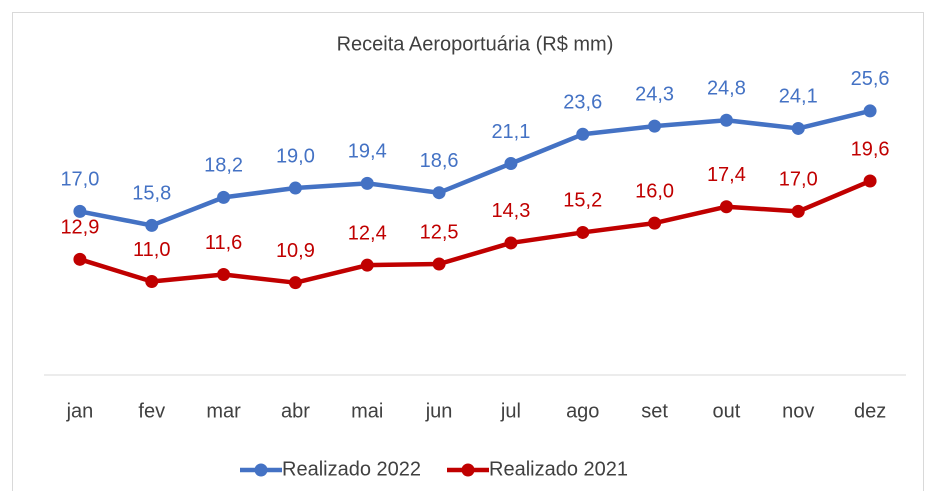 This screenshot has height=496, width=925. I want to click on data-label: 19,4, so click(367, 152).